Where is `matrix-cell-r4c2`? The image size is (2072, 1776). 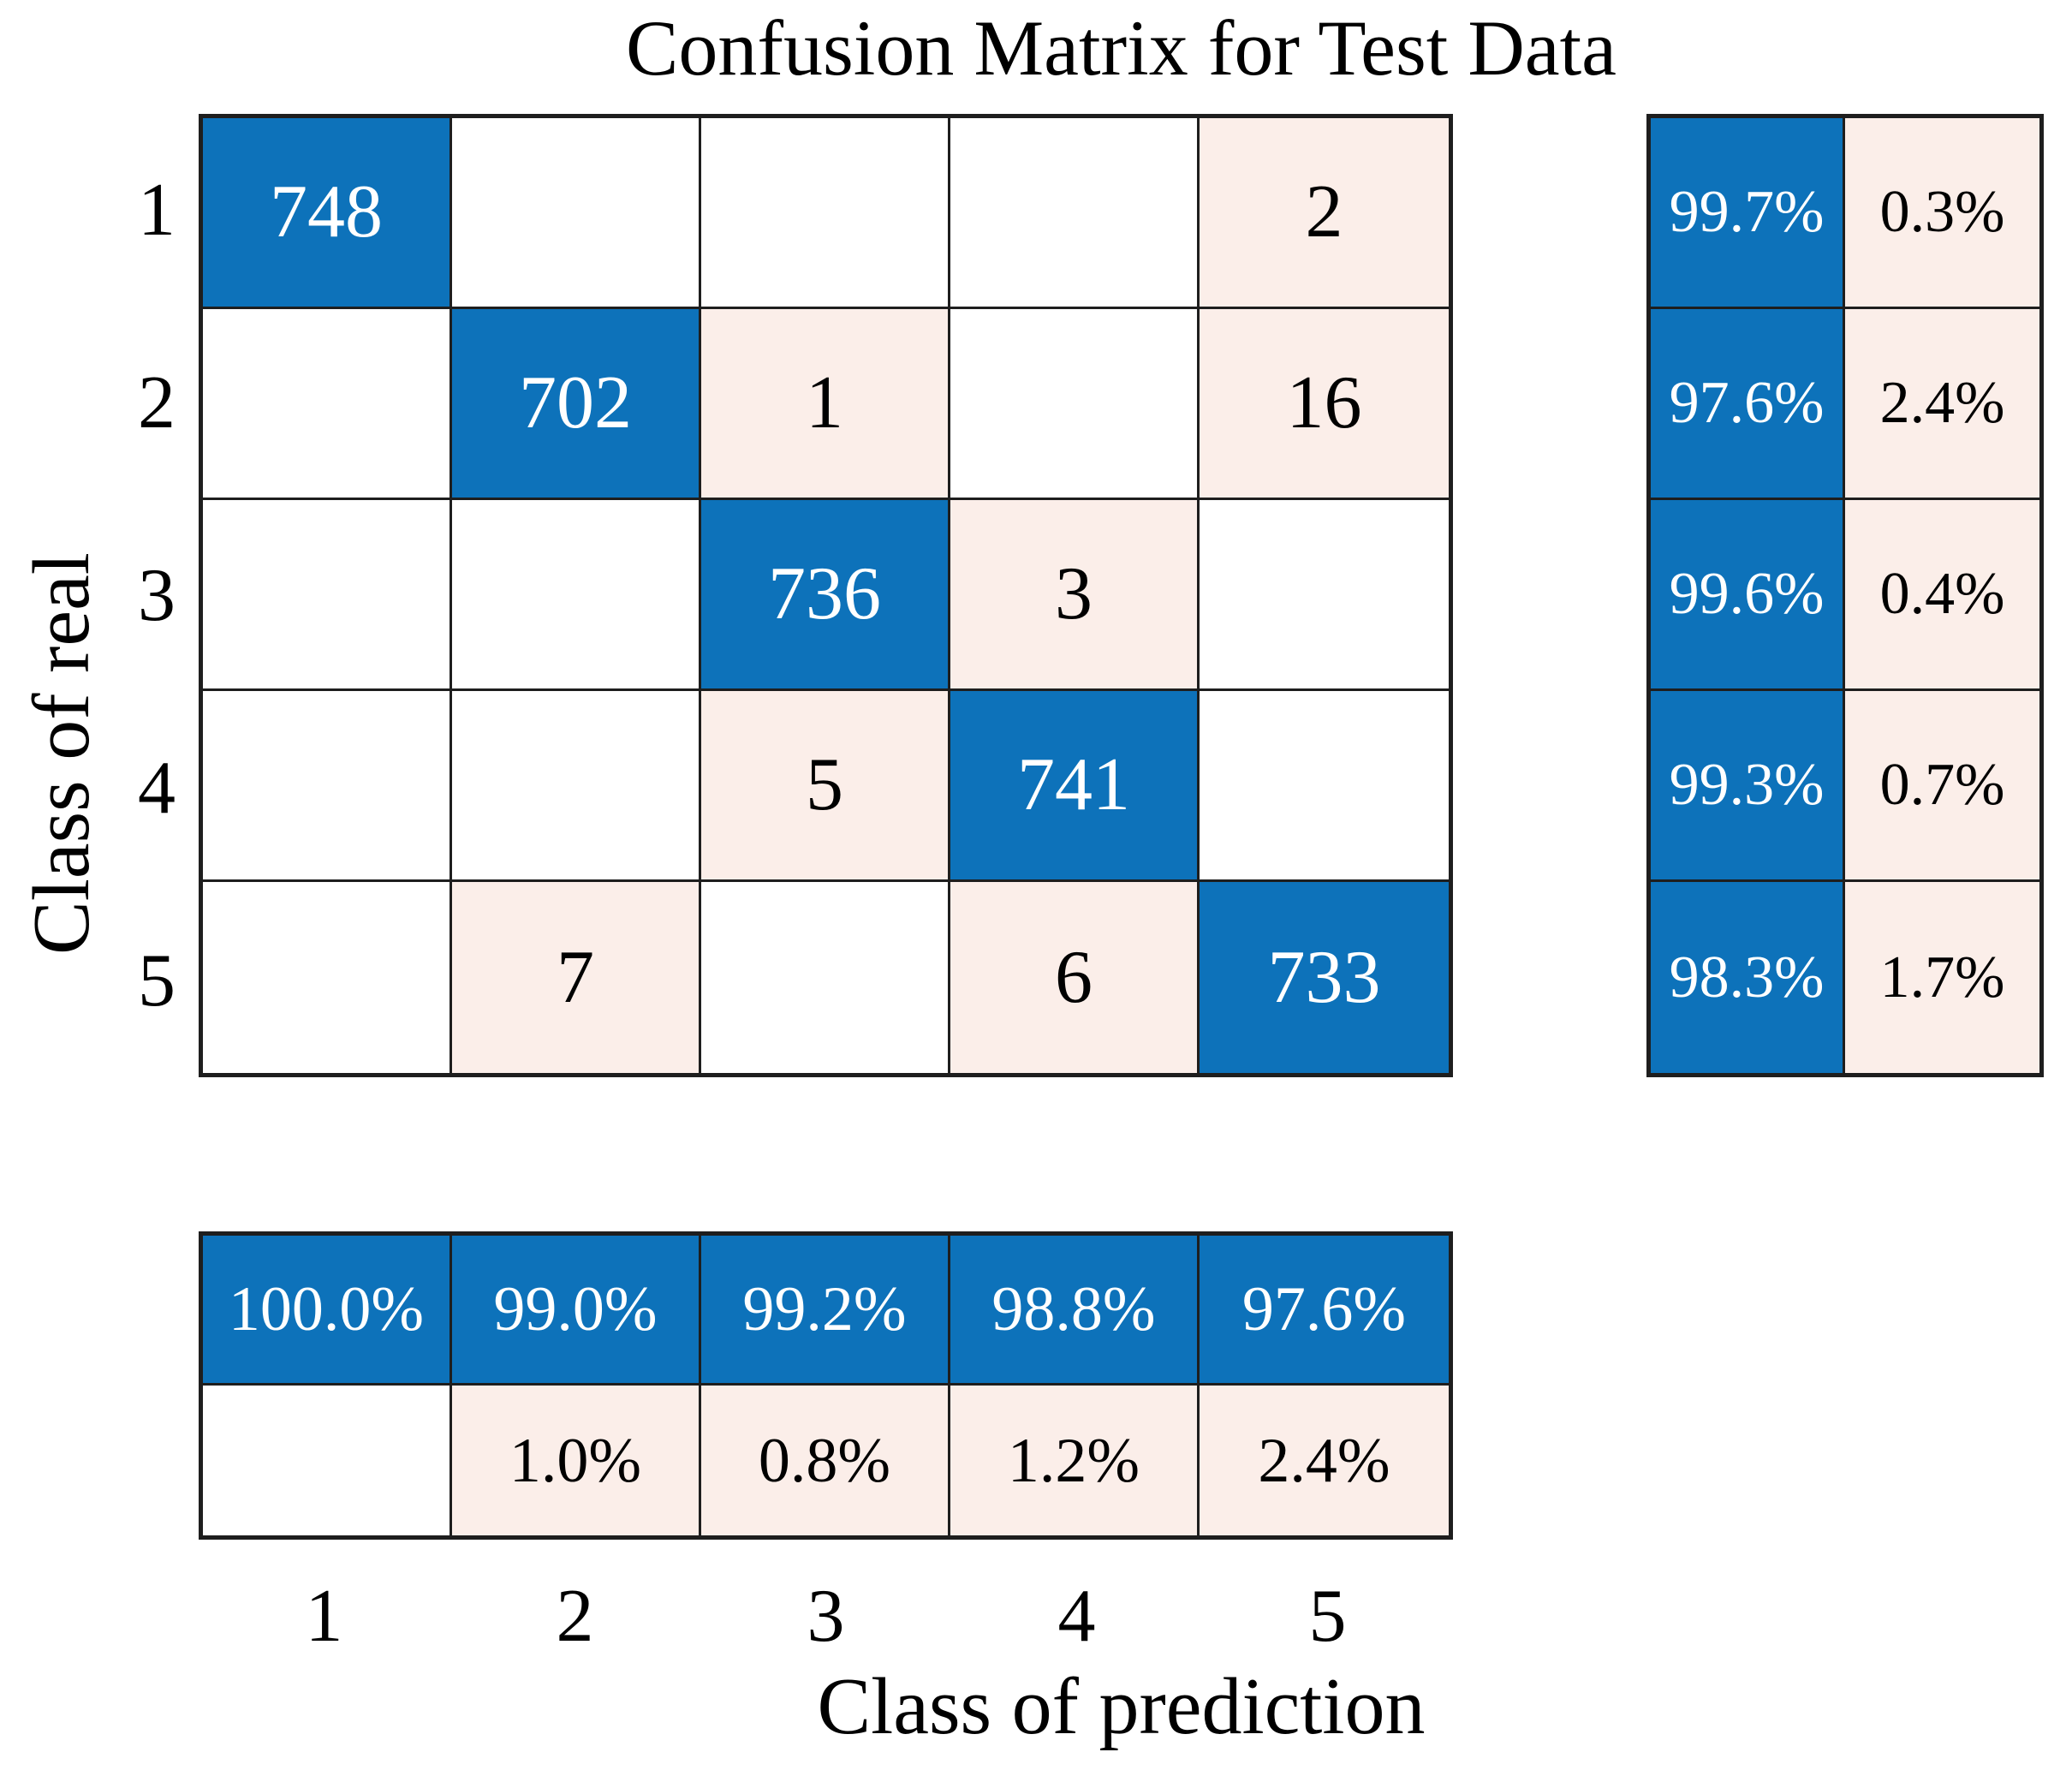
matrix-cell-r4c2 is located at coordinates (576, 786).